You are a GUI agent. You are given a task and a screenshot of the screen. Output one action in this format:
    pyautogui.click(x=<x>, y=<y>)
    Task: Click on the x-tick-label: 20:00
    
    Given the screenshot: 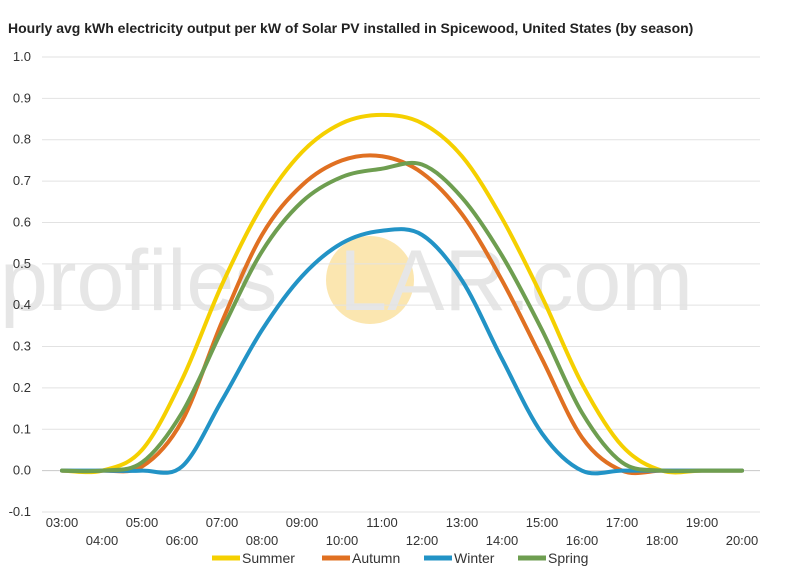 What is the action you would take?
    pyautogui.click(x=742, y=540)
    